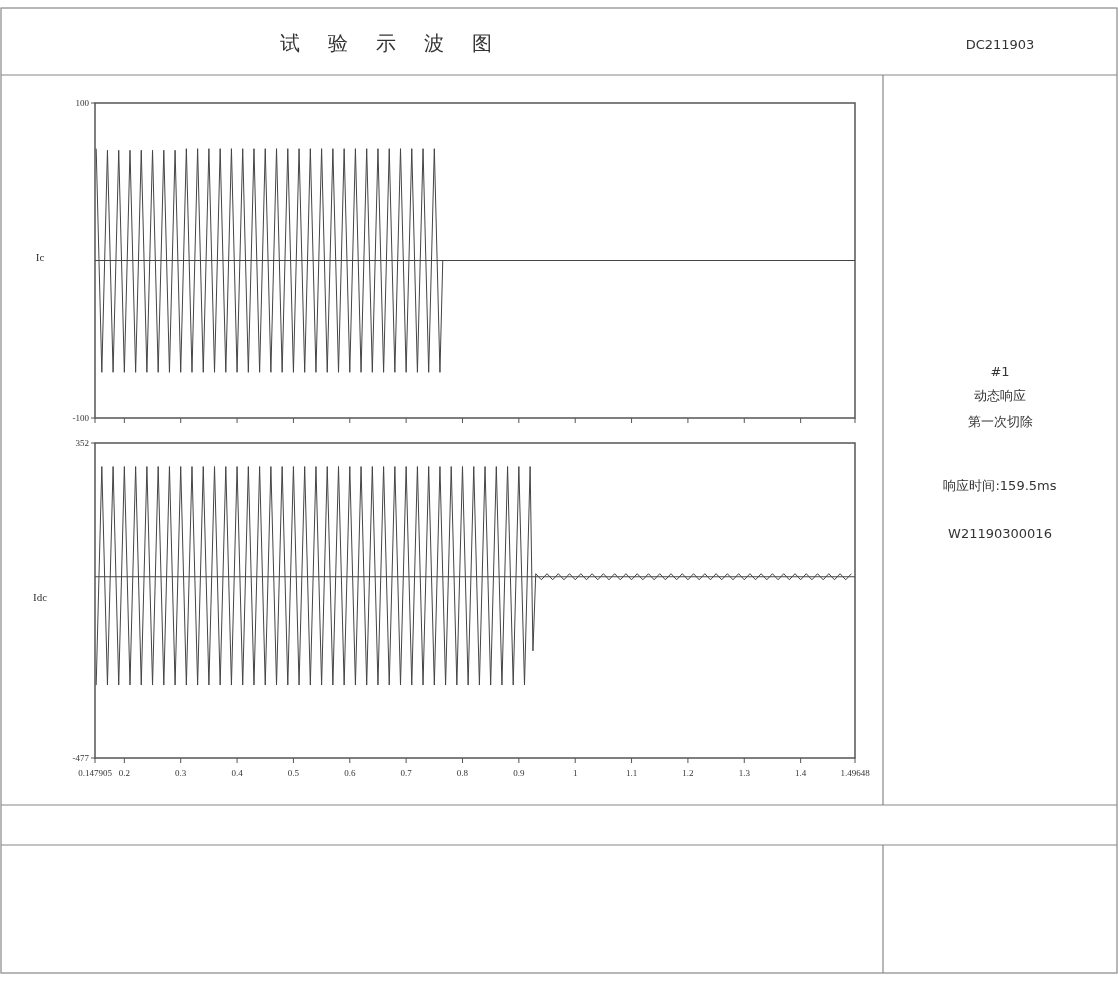 The width and height of the screenshot is (1118, 982). What do you see at coordinates (293, 773) in the screenshot?
I see `x-tick-label: 0.5` at bounding box center [293, 773].